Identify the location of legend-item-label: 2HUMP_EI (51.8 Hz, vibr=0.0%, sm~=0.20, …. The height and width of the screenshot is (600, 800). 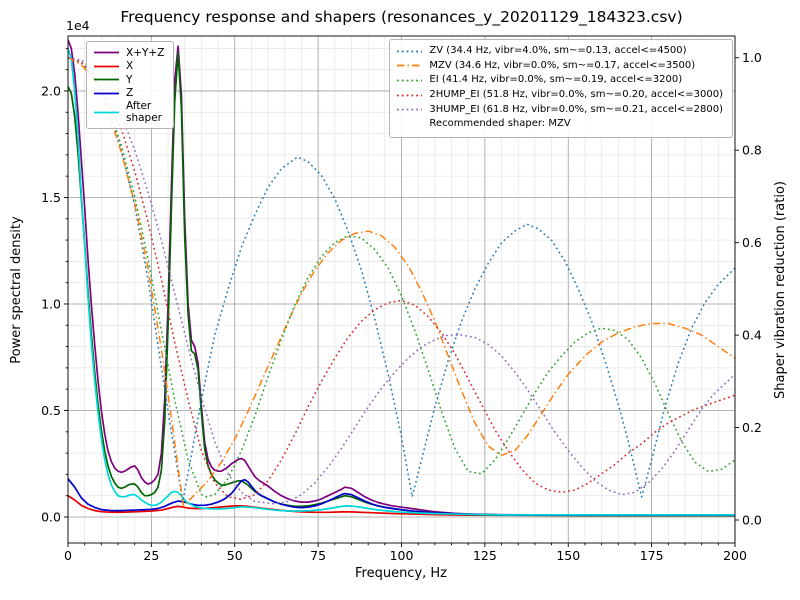
(576, 95).